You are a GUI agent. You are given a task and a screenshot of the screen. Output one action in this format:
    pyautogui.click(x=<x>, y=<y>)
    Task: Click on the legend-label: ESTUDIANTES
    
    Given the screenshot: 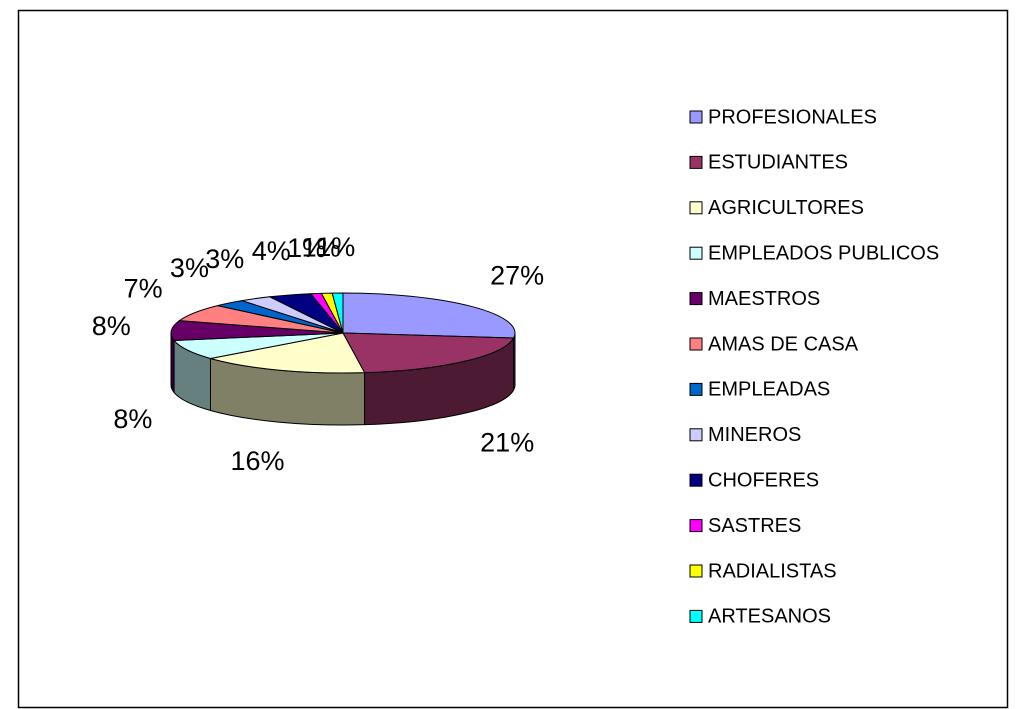 What is the action you would take?
    pyautogui.click(x=778, y=163)
    